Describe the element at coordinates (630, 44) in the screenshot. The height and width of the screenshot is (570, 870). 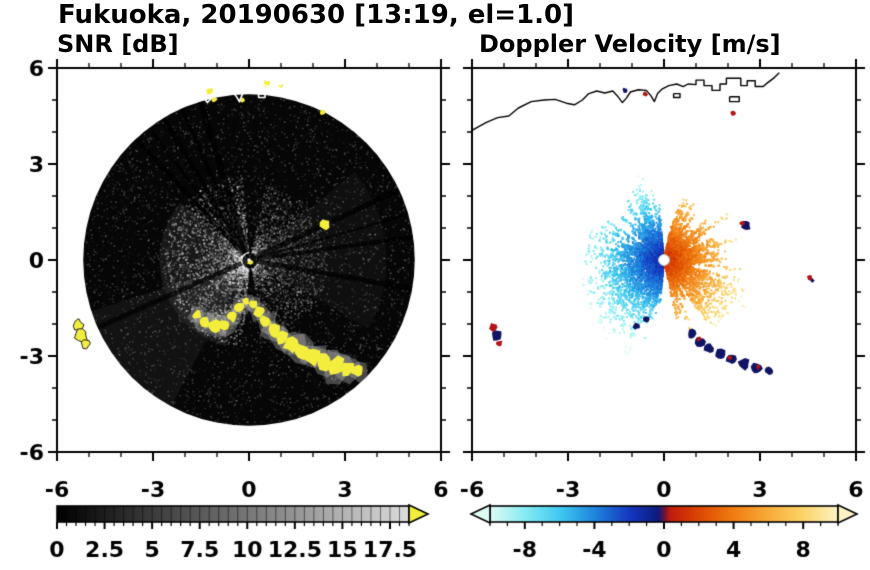
I see `doppler-panel-title: Doppler Velocity [m/s]` at that location.